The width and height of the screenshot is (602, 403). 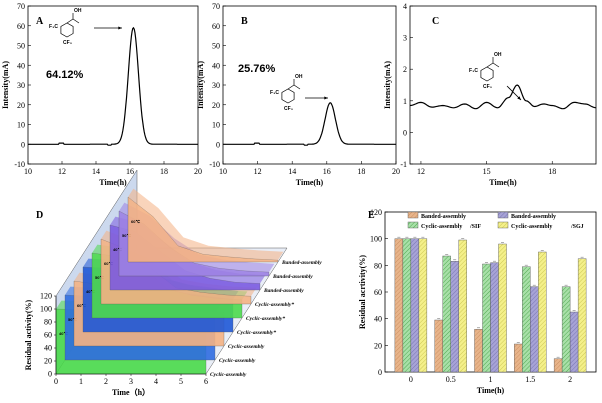 What do you see at coordinates (309, 124) in the screenshot?
I see `chromatogram-line` at bounding box center [309, 124].